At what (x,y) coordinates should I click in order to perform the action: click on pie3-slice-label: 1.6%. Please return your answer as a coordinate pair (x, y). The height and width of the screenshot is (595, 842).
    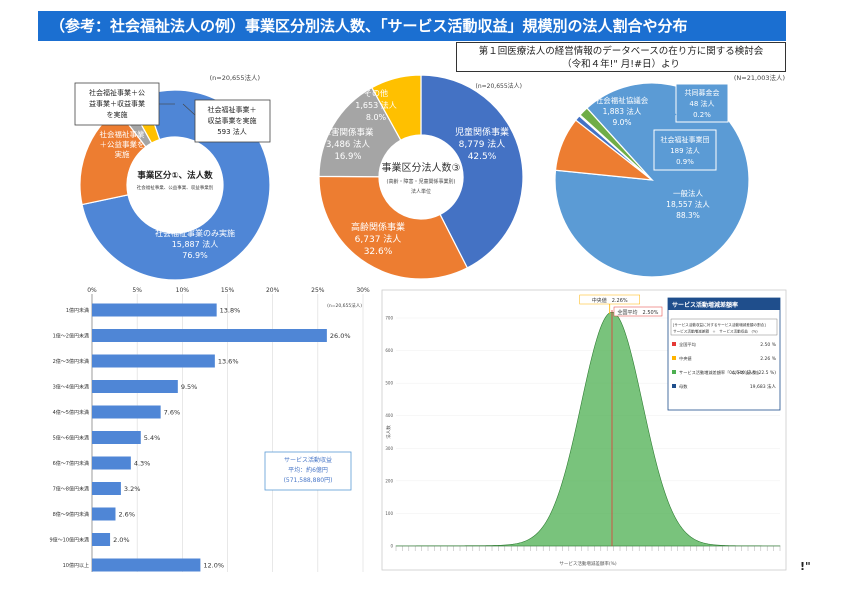
    Looking at the image, I should click on (548, 113).